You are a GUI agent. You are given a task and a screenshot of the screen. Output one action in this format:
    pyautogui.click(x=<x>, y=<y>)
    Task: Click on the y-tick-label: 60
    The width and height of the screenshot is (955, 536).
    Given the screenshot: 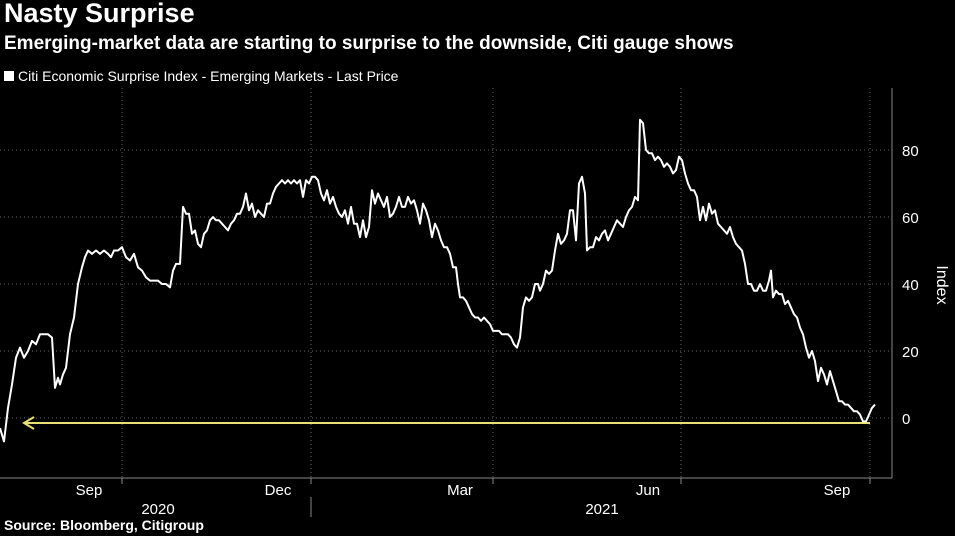 What is the action you would take?
    pyautogui.click(x=910, y=218)
    